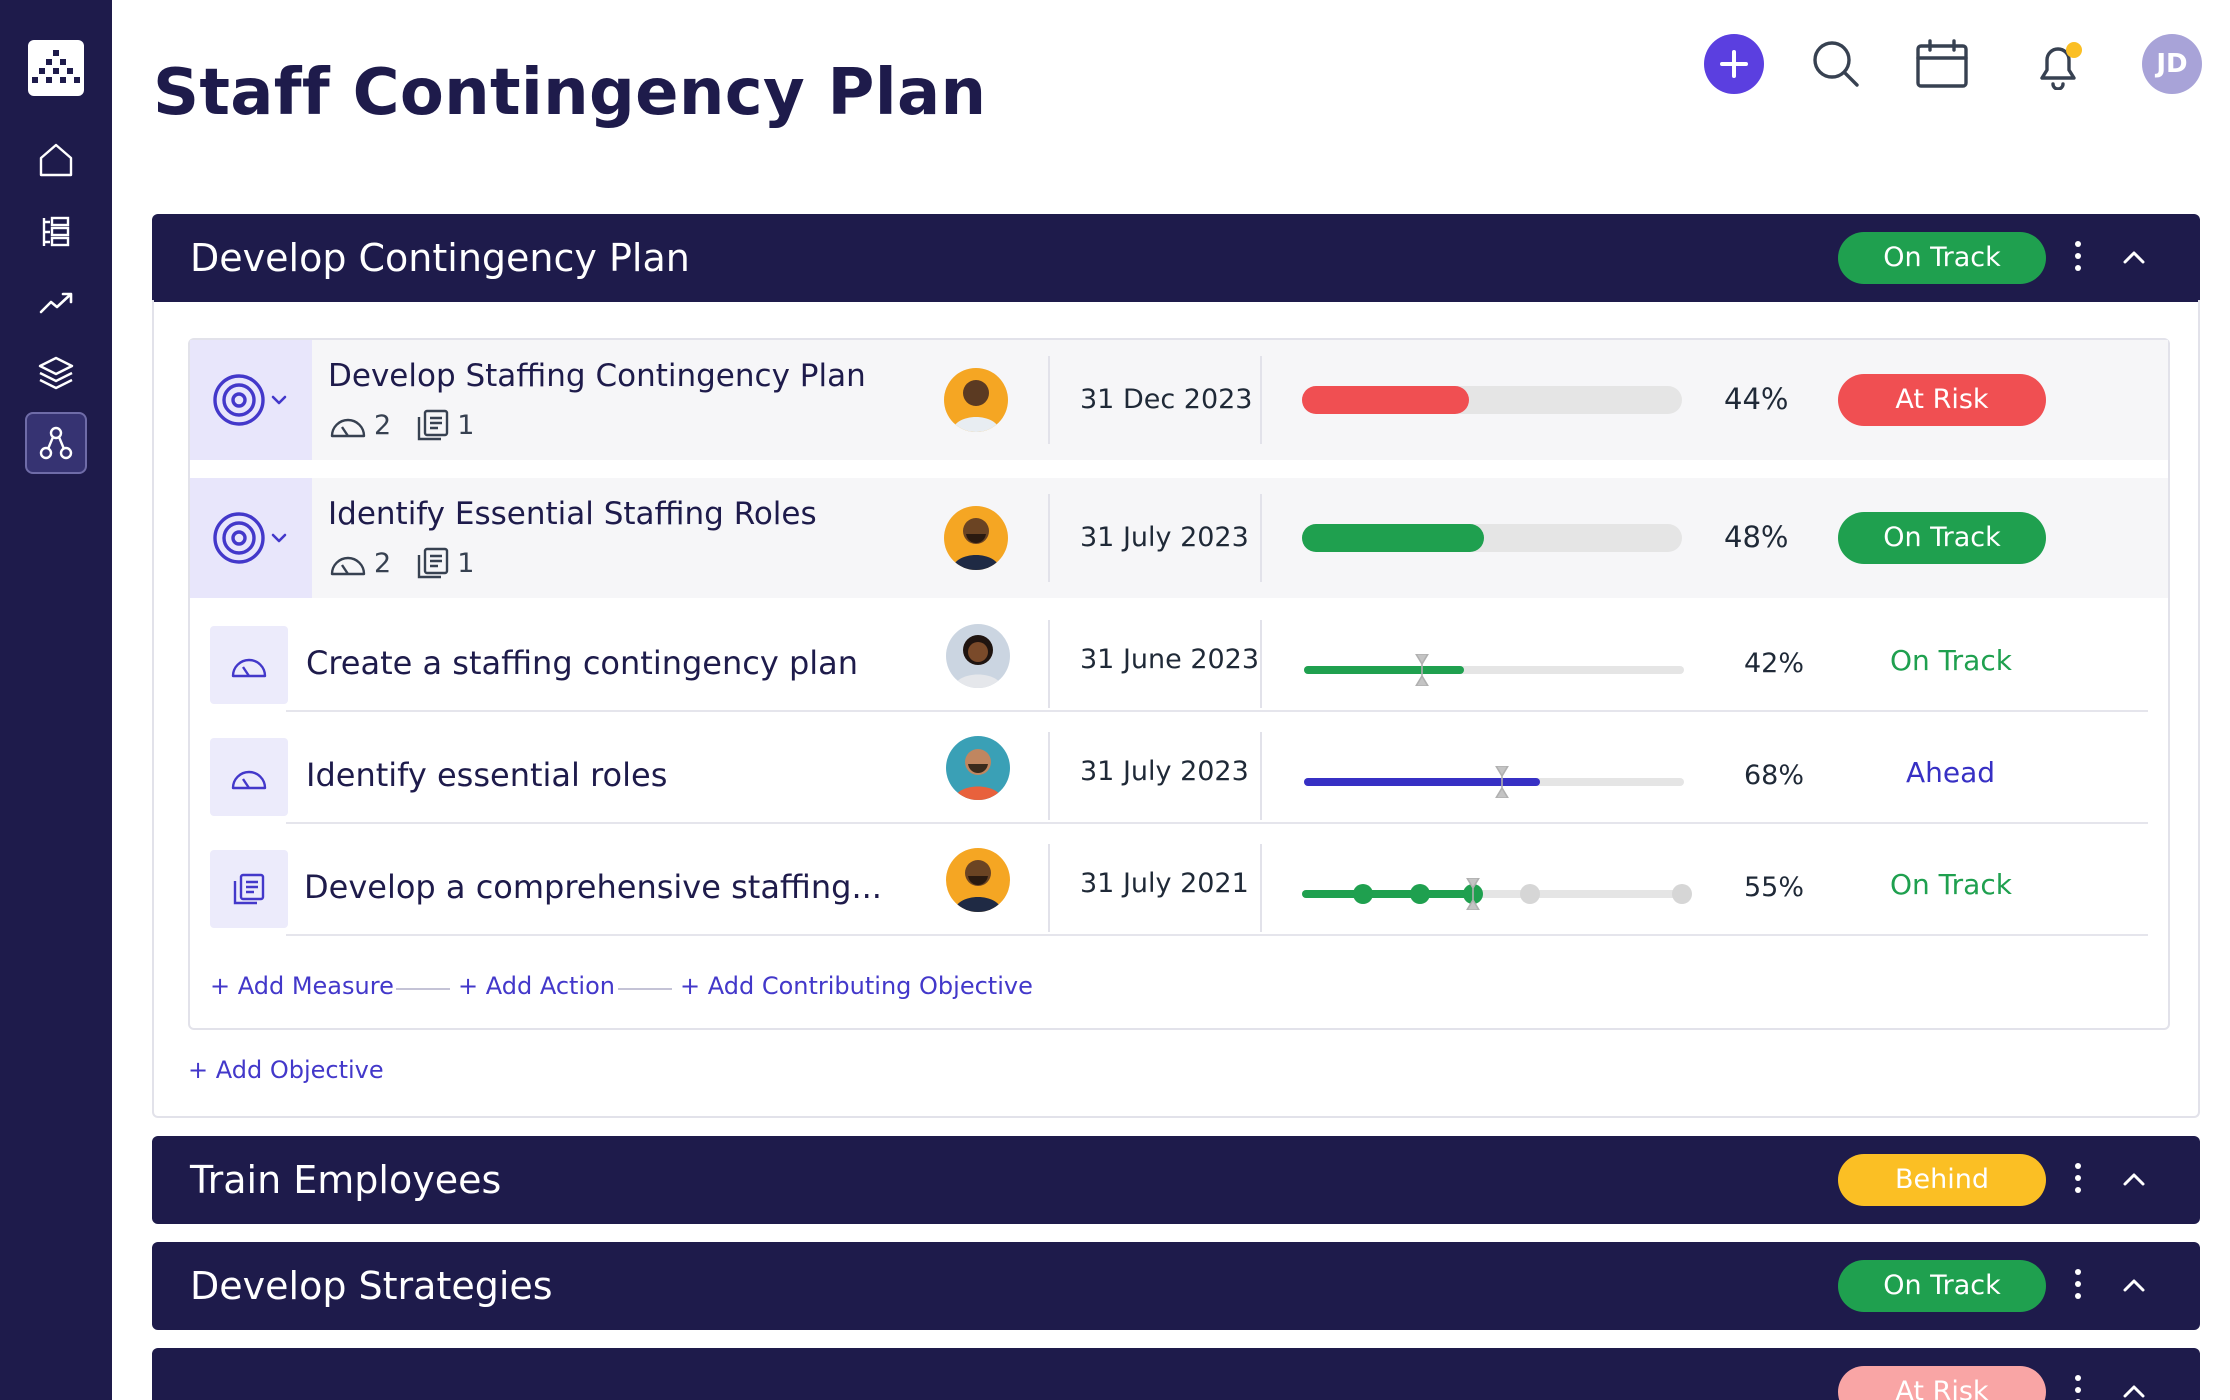  Describe the element at coordinates (346, 1180) in the screenshot. I see `group-title: Train Employees` at that location.